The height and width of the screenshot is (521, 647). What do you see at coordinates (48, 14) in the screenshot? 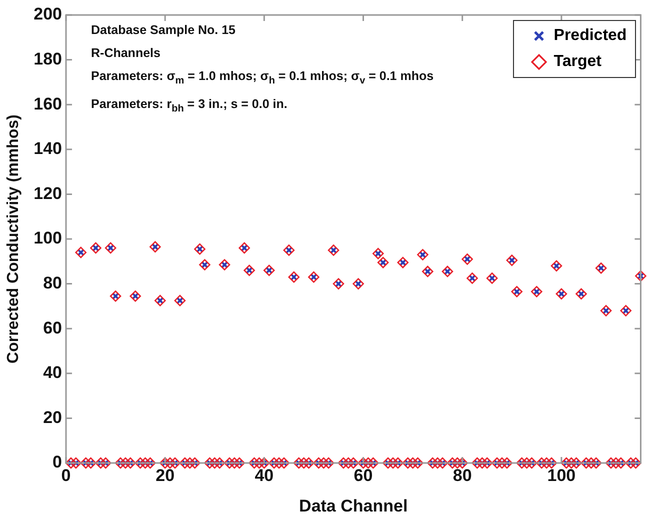
I see `y-tick-label: 200` at bounding box center [48, 14].